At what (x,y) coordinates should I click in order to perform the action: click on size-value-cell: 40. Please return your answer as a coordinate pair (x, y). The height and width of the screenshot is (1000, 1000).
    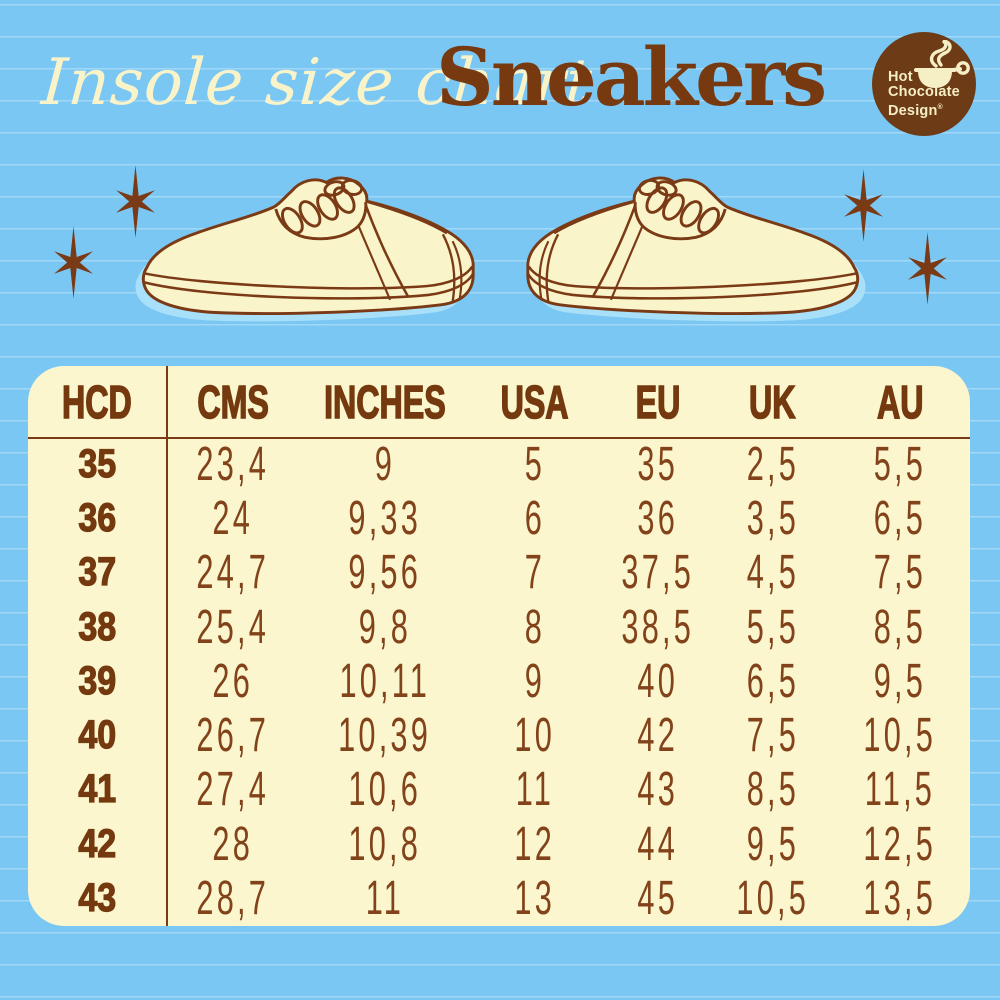
    Looking at the image, I should click on (657, 681).